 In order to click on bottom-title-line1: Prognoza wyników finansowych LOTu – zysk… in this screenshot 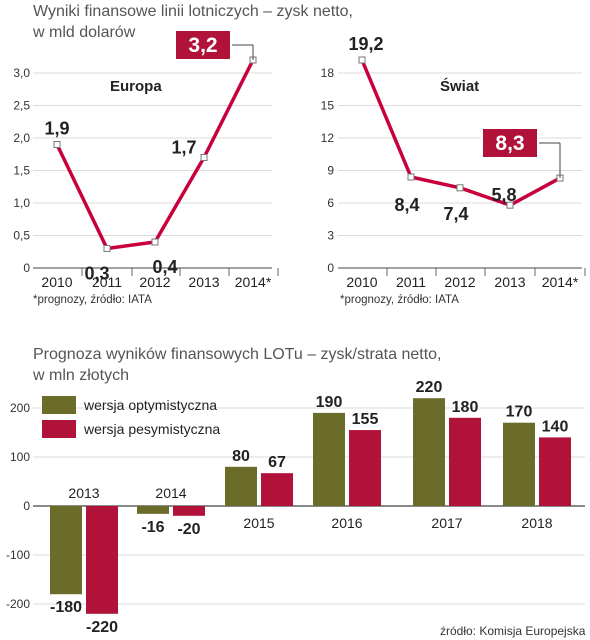, I will do `click(237, 354)`.